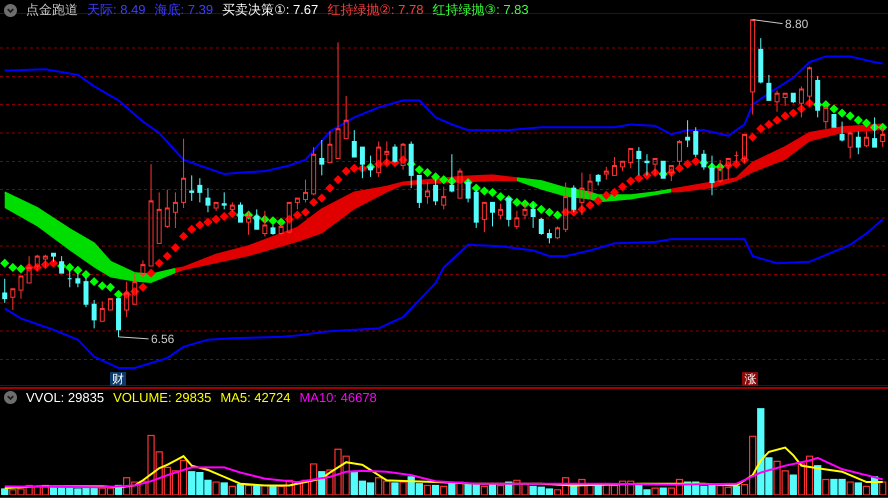 This screenshot has height=498, width=888. Describe the element at coordinates (118, 379) in the screenshot. I see `annotation: 财` at that location.